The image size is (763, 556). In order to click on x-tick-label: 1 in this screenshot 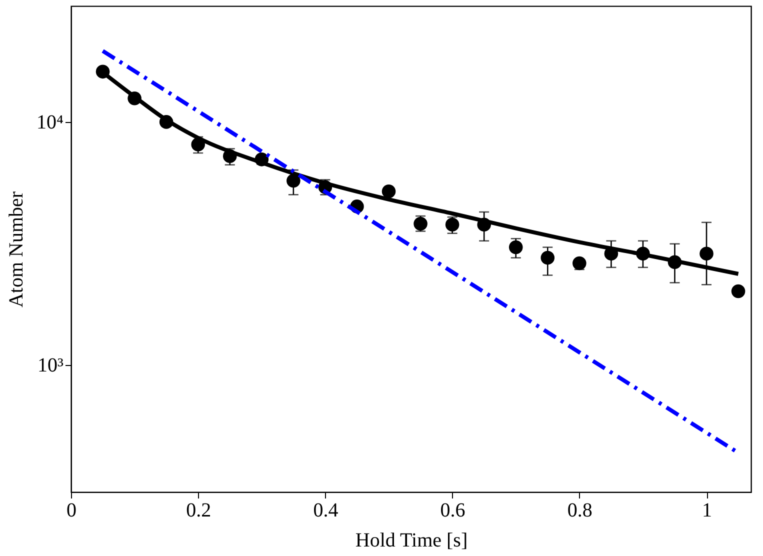, I will do `click(707, 511)`.